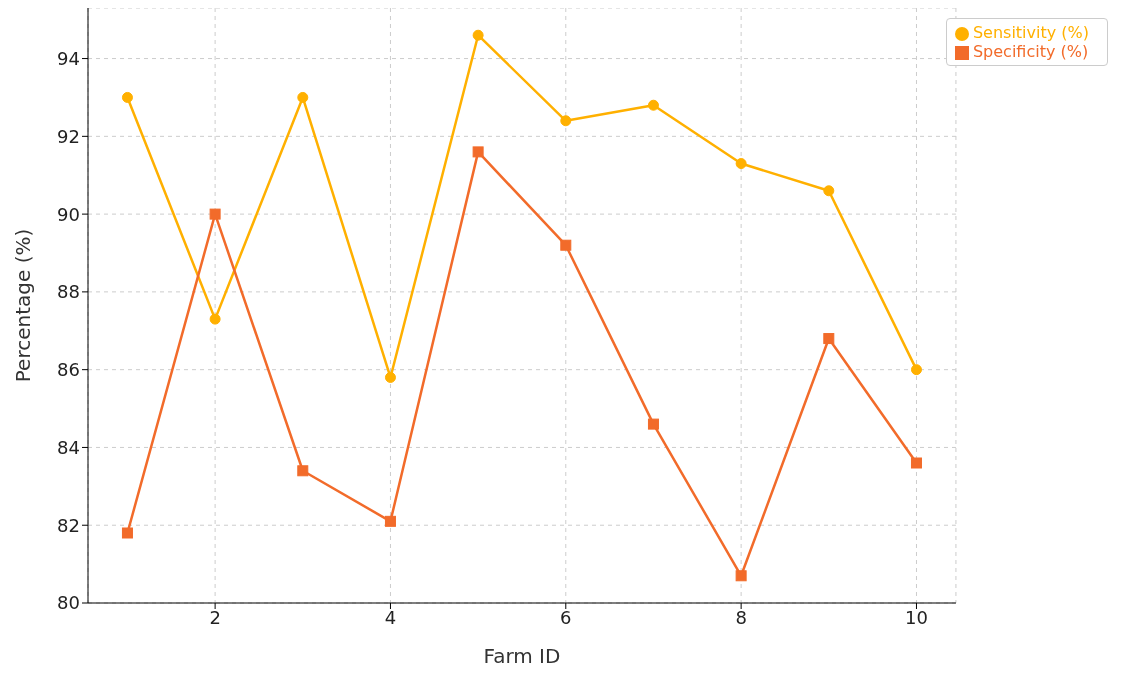 The height and width of the screenshot is (691, 1136). Describe the element at coordinates (68, 136) in the screenshot. I see `y-tick-label: 92` at that location.